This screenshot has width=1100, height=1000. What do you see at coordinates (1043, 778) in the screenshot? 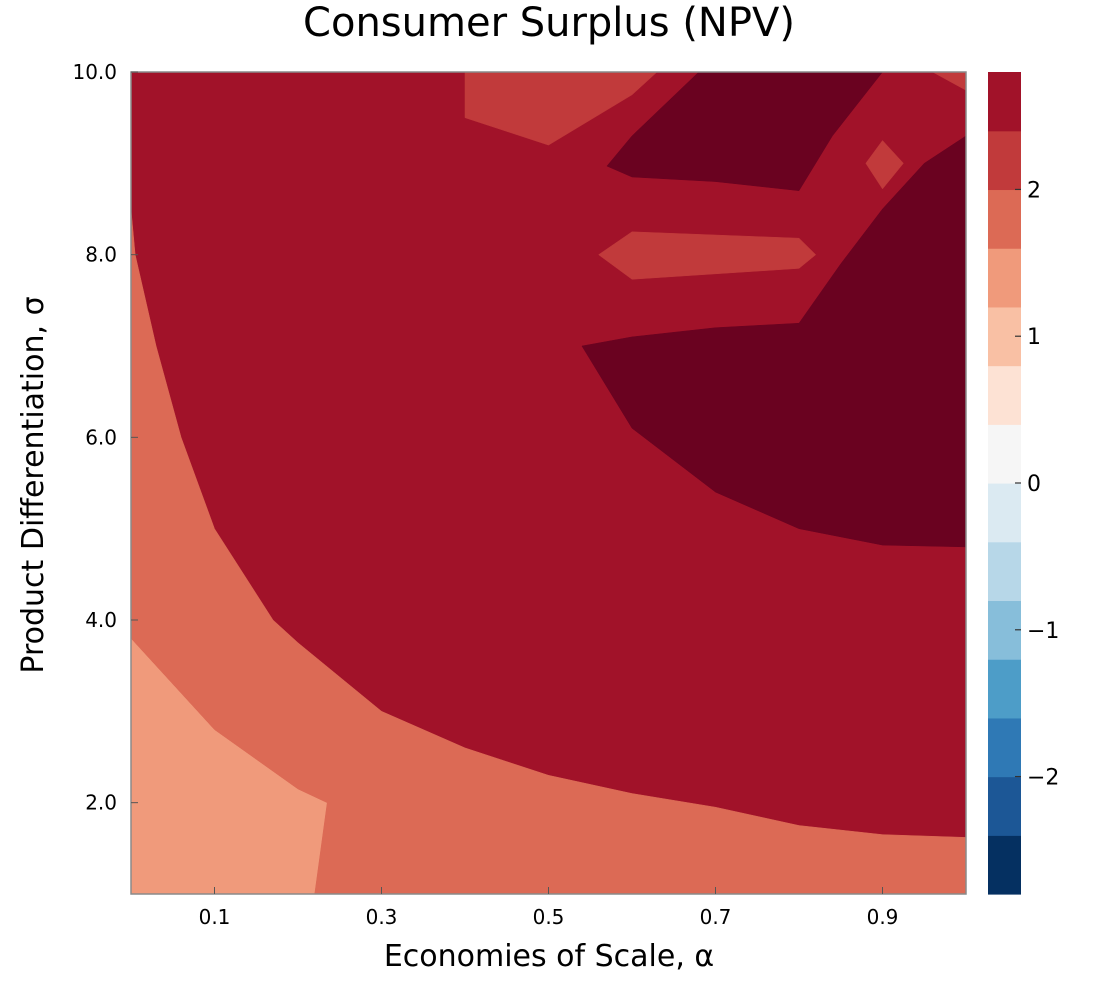
I see `colorbar-tick-label: −2` at bounding box center [1043, 778].